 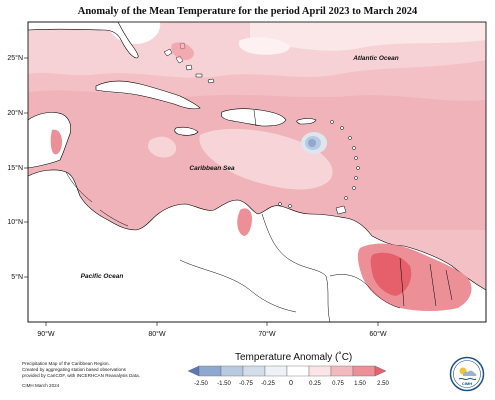 What do you see at coordinates (368, 36) in the screenshot?
I see `very-light-anomaly-ne` at bounding box center [368, 36].